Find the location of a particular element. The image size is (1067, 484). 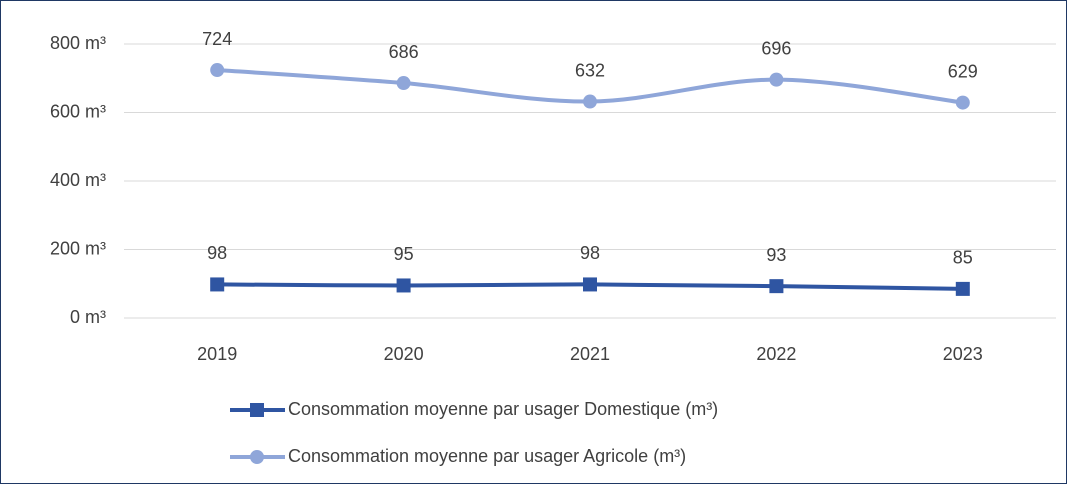

data-label: 632 is located at coordinates (590, 70).